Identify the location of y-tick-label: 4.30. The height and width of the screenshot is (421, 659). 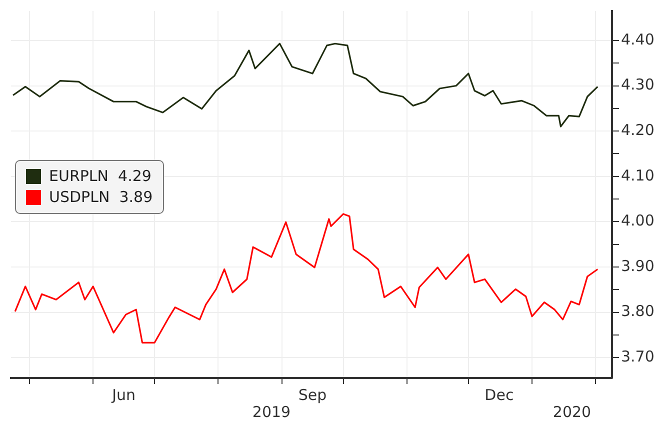
(637, 85).